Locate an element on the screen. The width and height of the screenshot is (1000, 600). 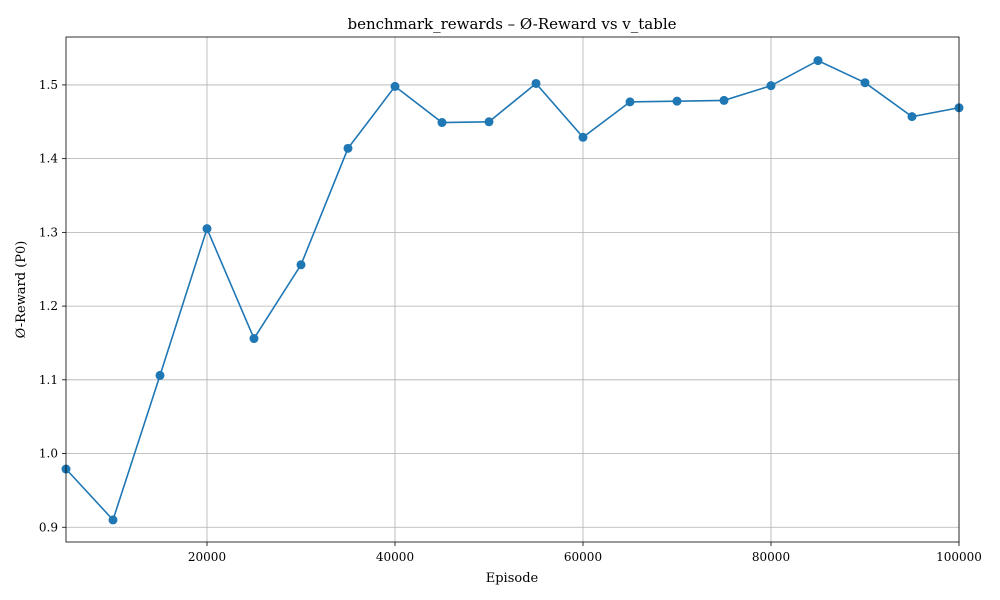
y-tick-label: 1.3 is located at coordinates (48, 232).